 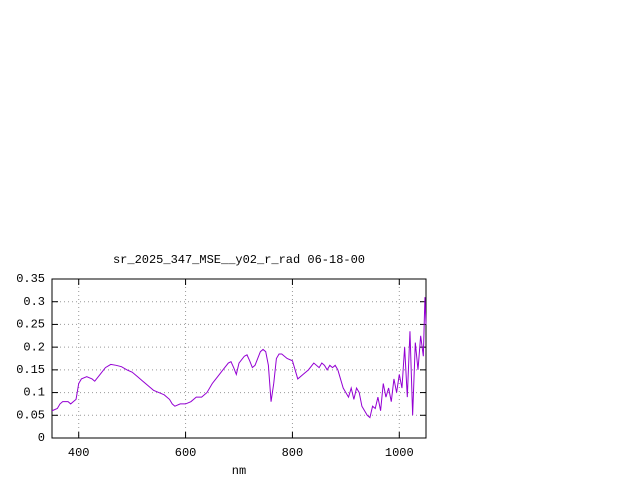 What do you see at coordinates (79, 453) in the screenshot?
I see `x-tick-label: 400` at bounding box center [79, 453].